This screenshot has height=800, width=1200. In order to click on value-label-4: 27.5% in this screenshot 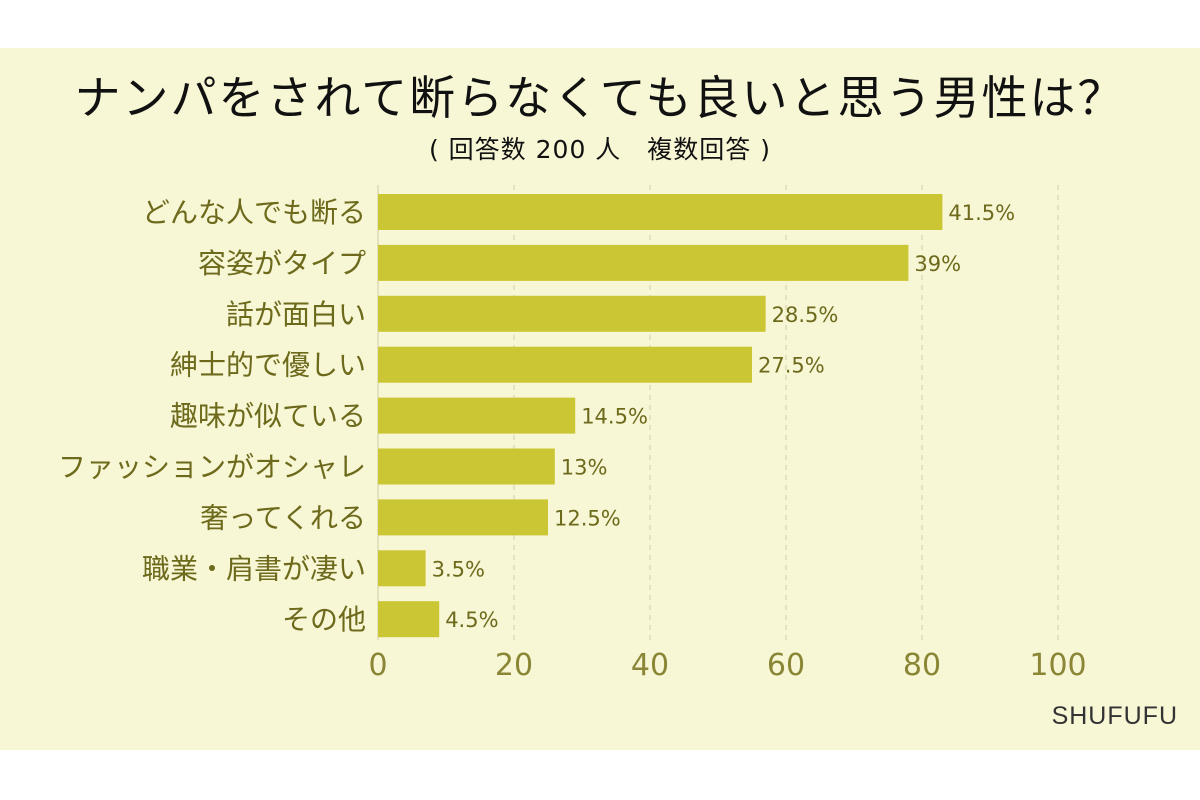, I will do `click(791, 366)`.